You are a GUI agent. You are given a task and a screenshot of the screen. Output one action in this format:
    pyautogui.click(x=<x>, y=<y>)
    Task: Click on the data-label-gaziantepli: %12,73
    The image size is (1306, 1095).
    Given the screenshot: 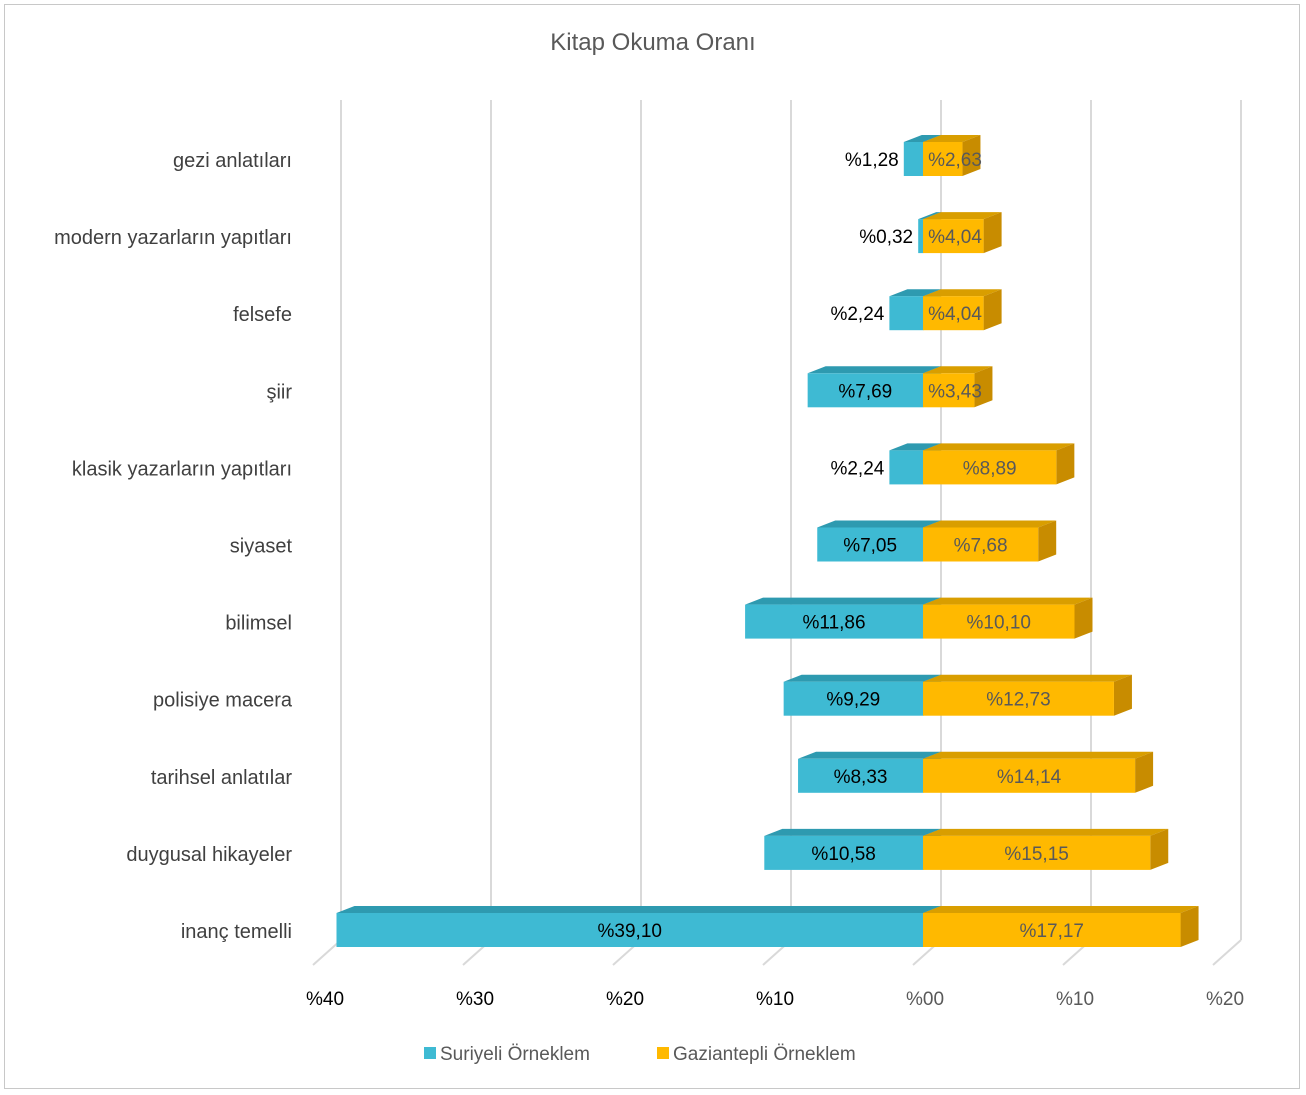 What is the action you would take?
    pyautogui.click(x=1018, y=700)
    